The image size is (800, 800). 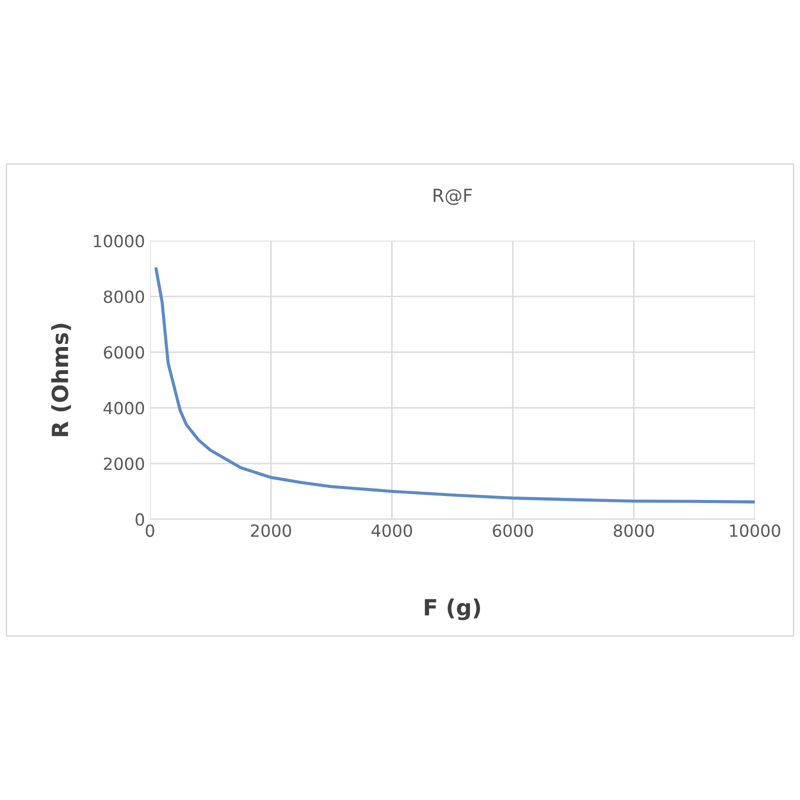 What do you see at coordinates (634, 530) in the screenshot?
I see `x-tick-label: 8000` at bounding box center [634, 530].